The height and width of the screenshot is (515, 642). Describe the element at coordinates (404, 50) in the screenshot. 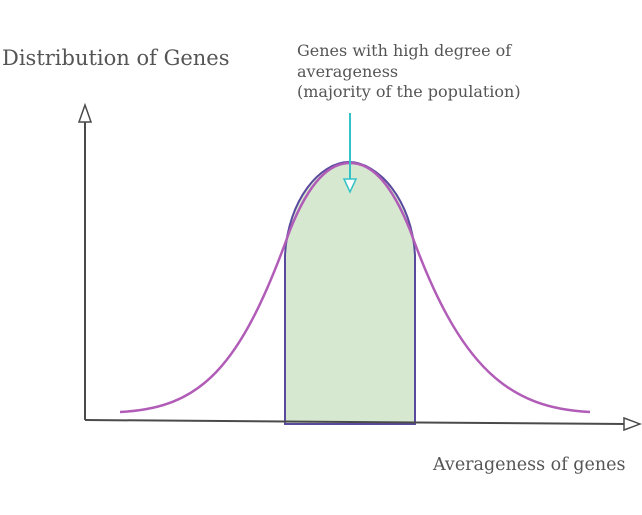

I see `annotation-line-1: Genes with high degree of` at that location.